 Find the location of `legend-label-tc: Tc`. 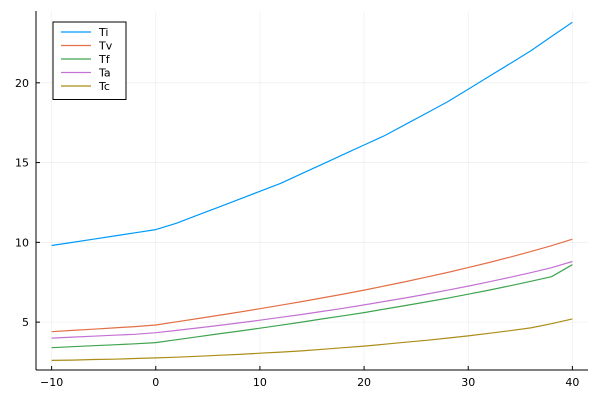

legend-label-tc: Tc is located at coordinates (104, 86).